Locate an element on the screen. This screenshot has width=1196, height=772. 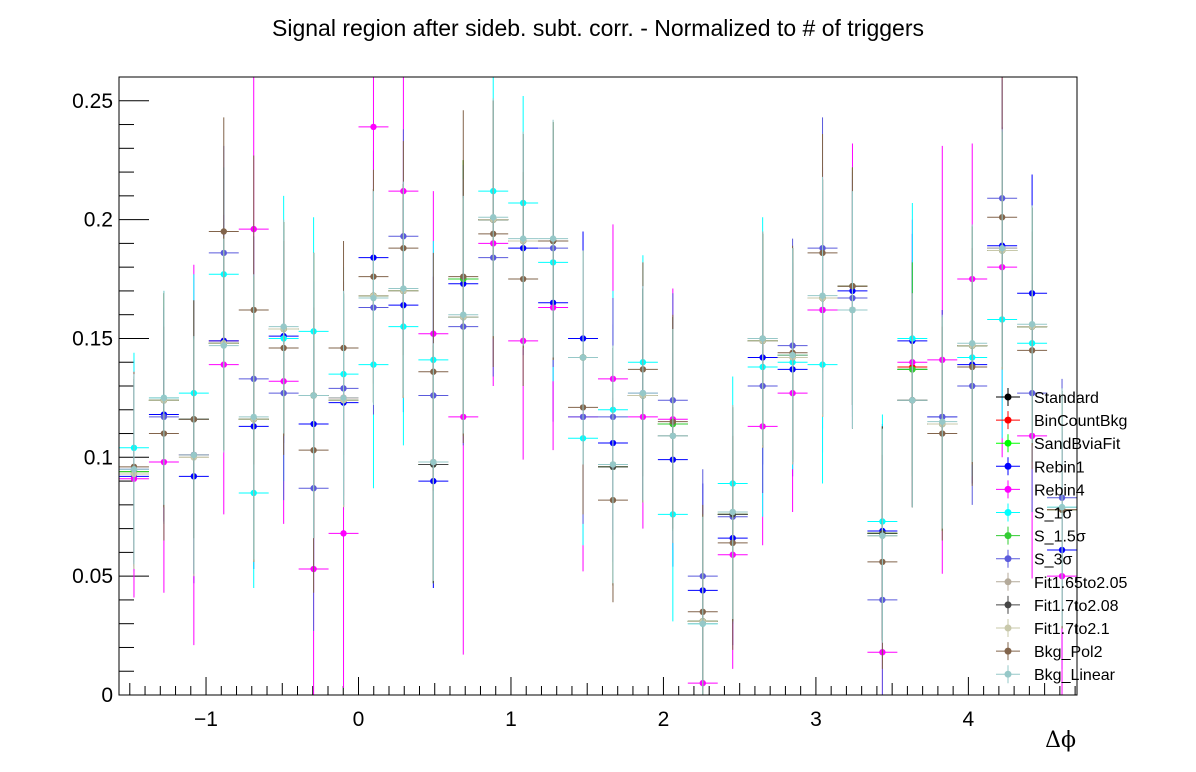
legend-label: S_3σ is located at coordinates (1053, 560).